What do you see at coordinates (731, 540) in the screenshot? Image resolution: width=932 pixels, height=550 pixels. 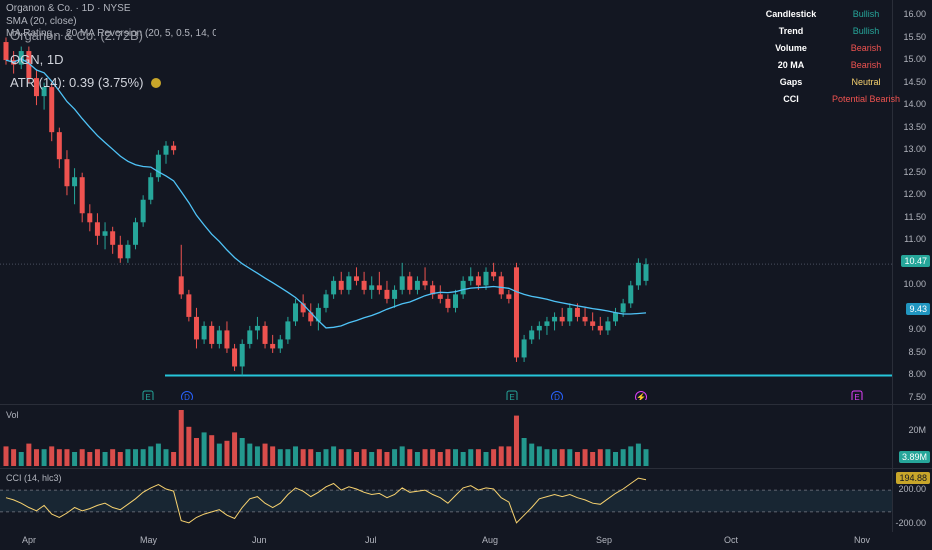 I see `date-tick: Oct` at bounding box center [731, 540].